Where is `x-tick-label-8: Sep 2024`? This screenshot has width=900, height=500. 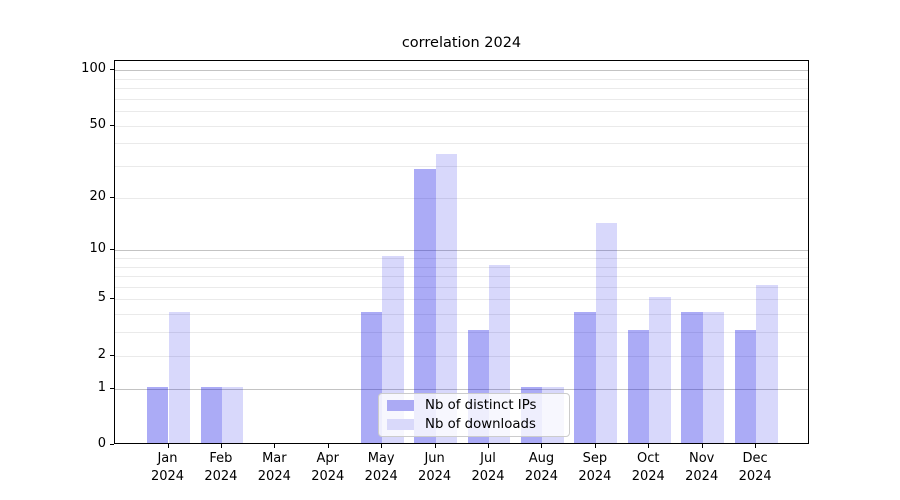 x-tick-label-8: Sep 2024 is located at coordinates (595, 467).